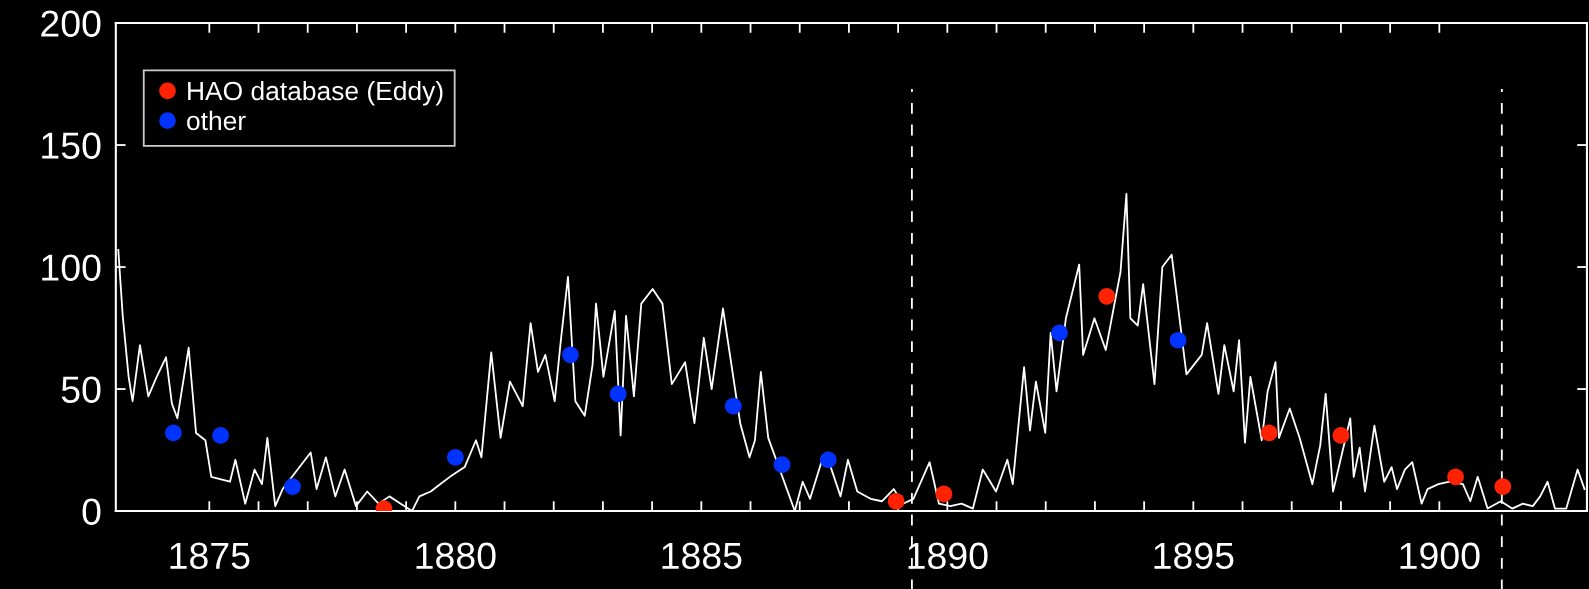  Describe the element at coordinates (456, 556) in the screenshot. I see `x-tick-label: 1880` at that location.